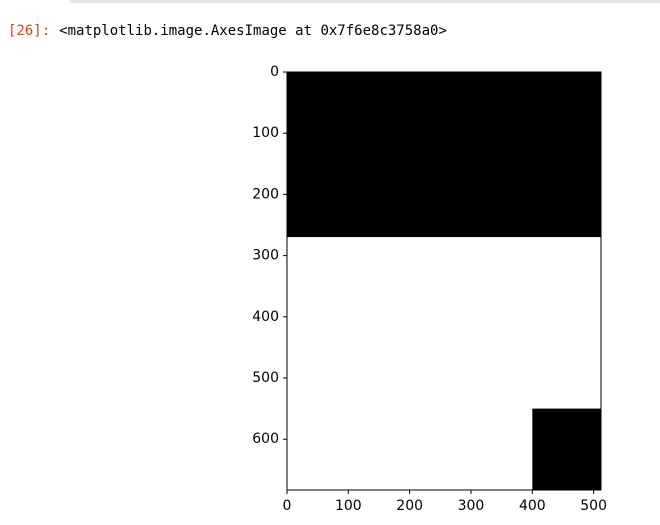  I want to click on y-tick-label: 200, so click(265, 194).